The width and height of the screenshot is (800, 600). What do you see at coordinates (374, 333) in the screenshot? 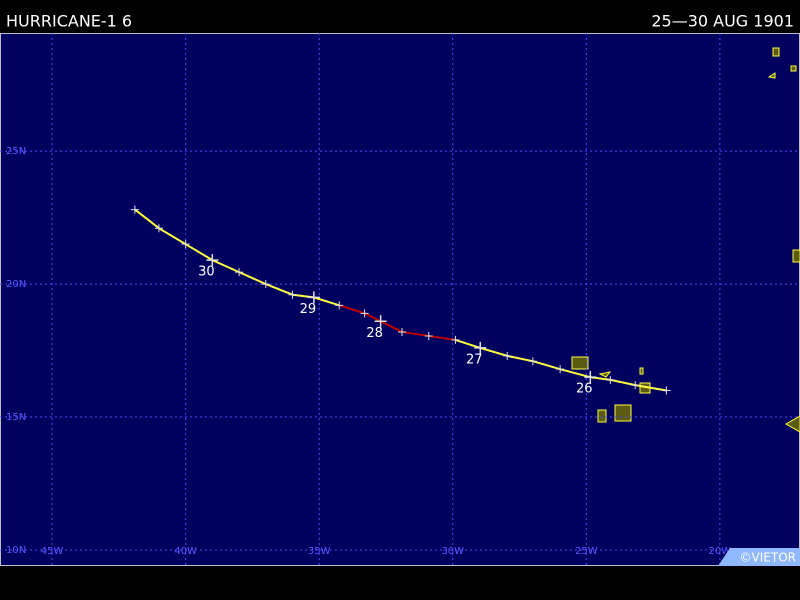
I see `day-label: 28` at bounding box center [374, 333].